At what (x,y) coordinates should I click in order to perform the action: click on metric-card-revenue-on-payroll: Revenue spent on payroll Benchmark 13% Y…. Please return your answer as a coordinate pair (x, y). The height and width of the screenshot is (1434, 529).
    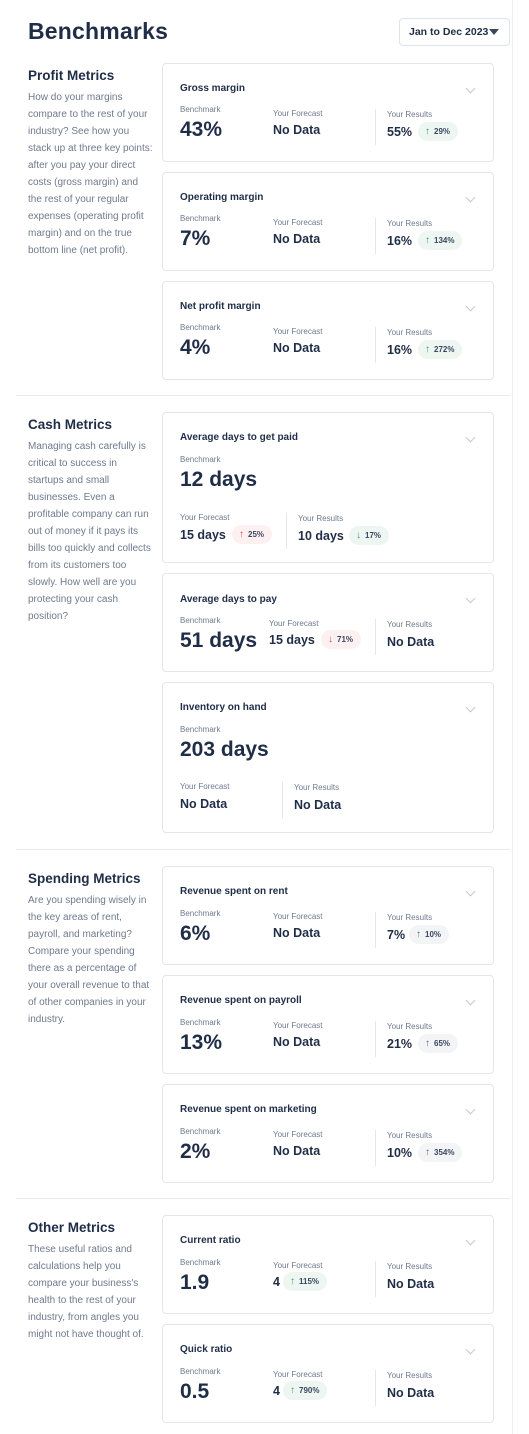
    Looking at the image, I should click on (328, 1024).